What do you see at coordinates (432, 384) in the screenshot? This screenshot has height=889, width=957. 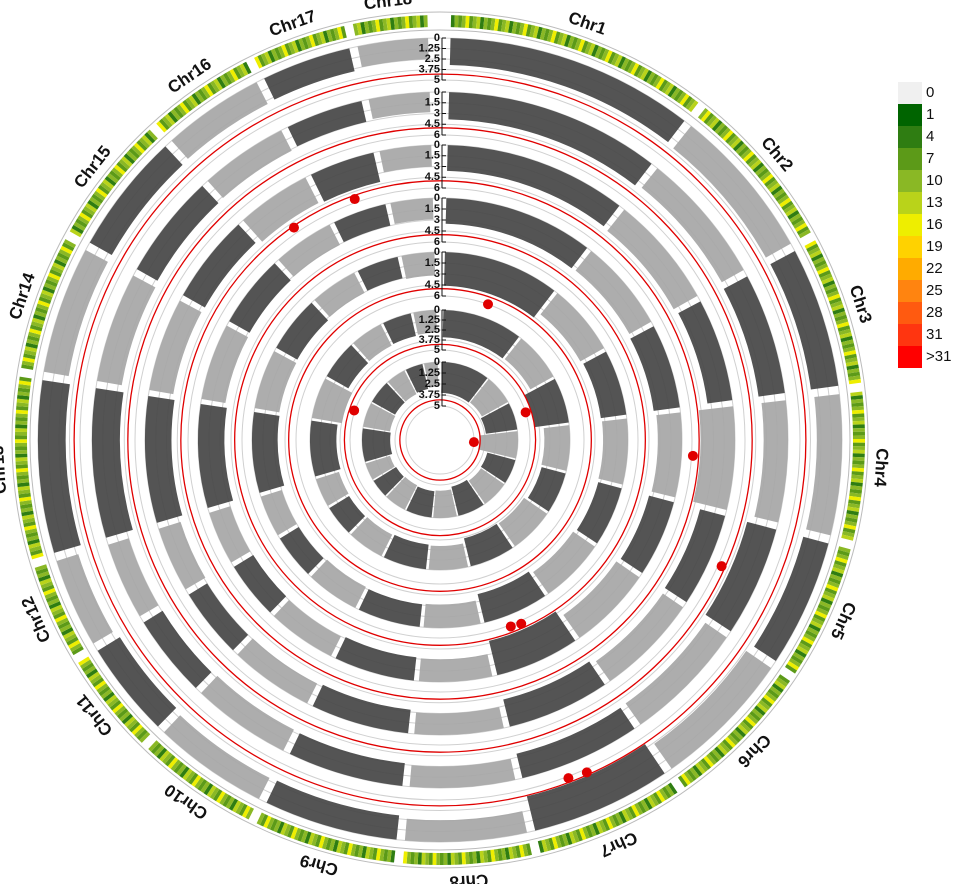 I see `y-tick-label: 2.5` at bounding box center [432, 384].